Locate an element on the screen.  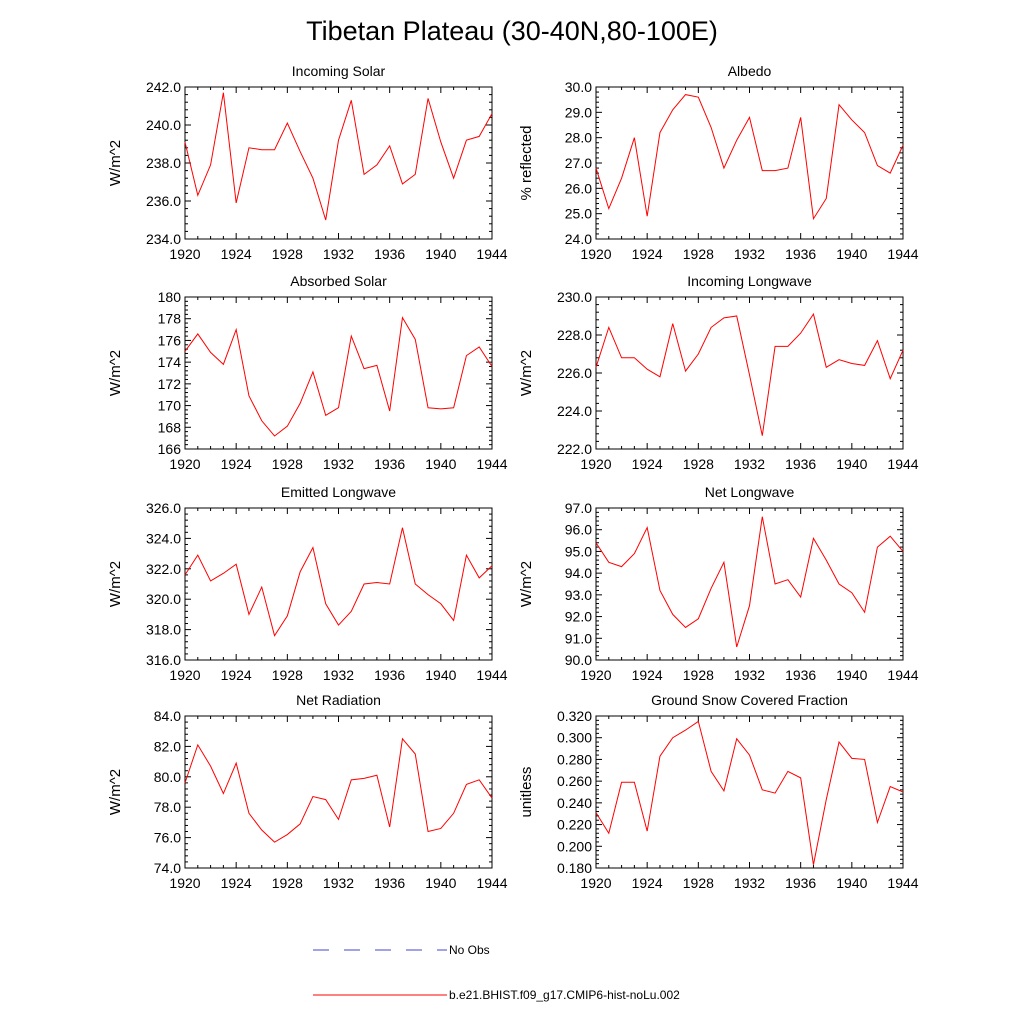
y-tick-label: 24.0 is located at coordinates (578, 239).